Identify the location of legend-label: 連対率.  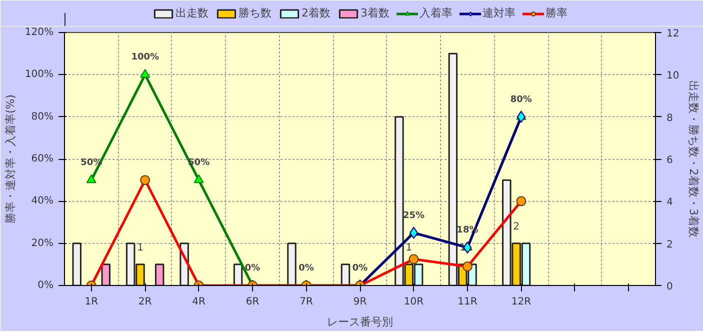
(499, 13).